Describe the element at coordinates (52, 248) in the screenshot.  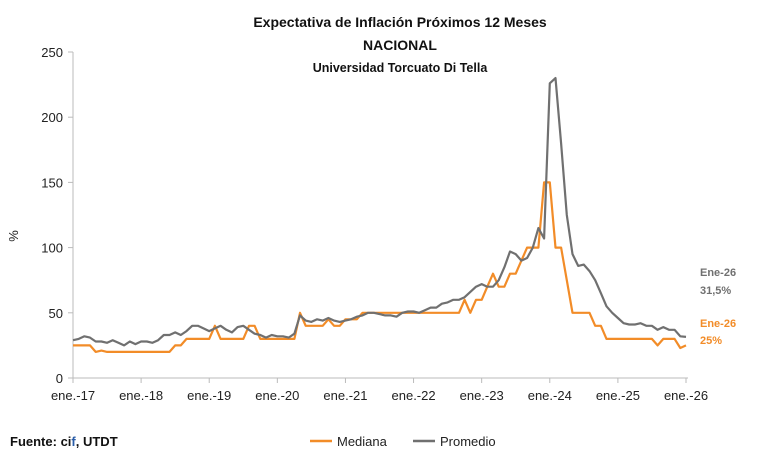
I see `y-tick-label: 100` at that location.